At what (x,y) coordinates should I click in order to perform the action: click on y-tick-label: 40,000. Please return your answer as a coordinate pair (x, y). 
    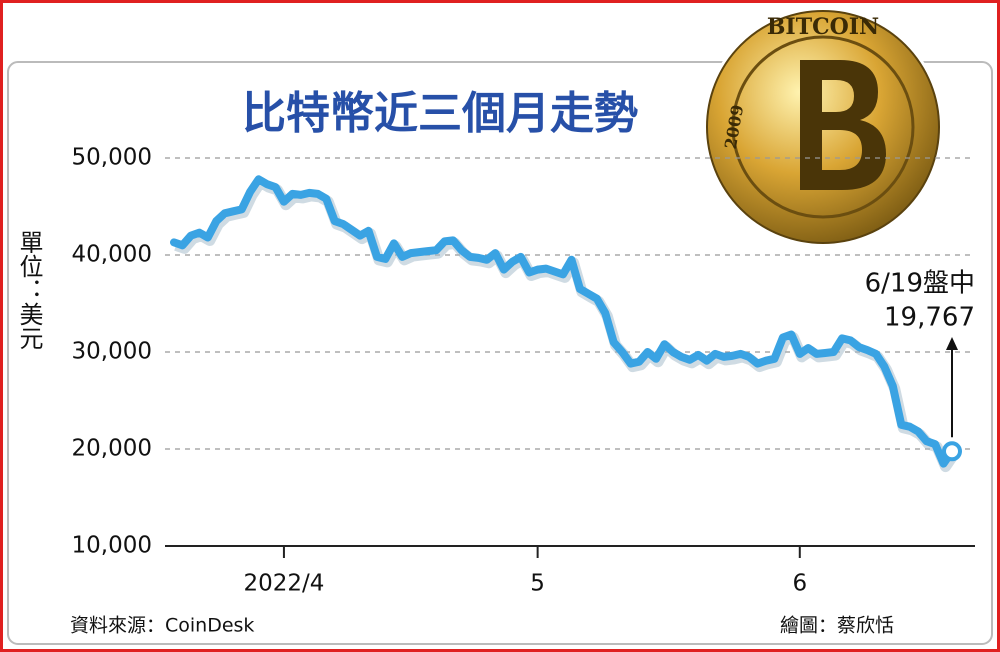
    Looking at the image, I should click on (112, 255).